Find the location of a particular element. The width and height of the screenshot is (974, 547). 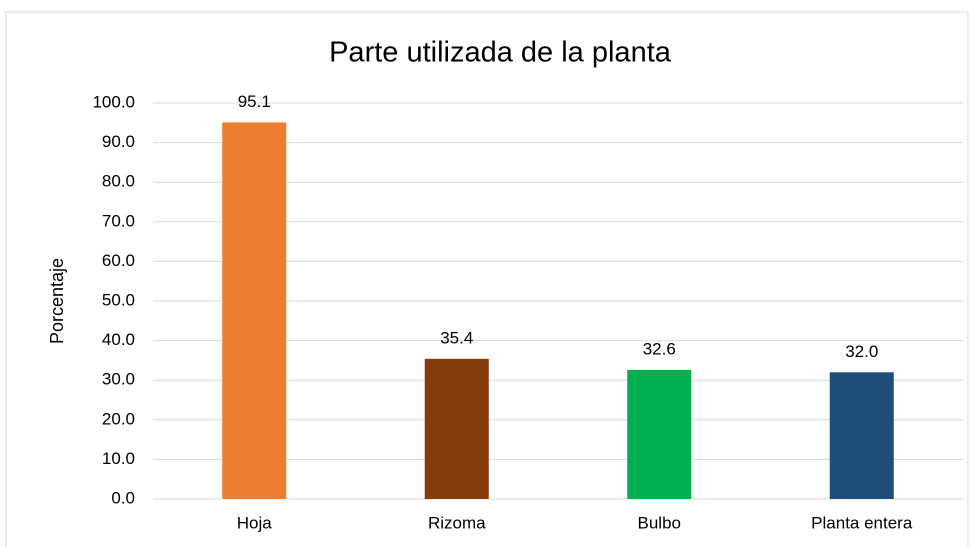

y-tick-label: 40.0 is located at coordinates (118, 339).